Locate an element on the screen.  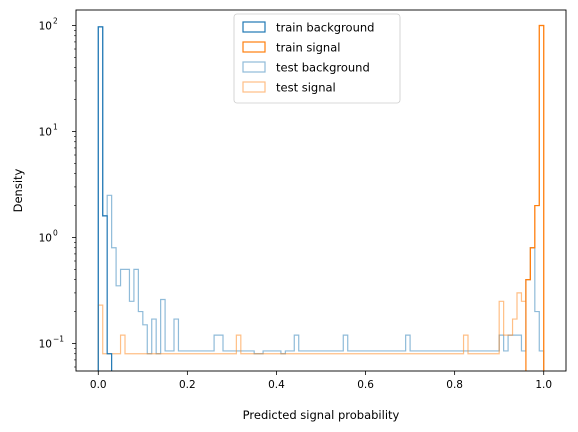
x-tick-label: 0.4 is located at coordinates (276, 385).